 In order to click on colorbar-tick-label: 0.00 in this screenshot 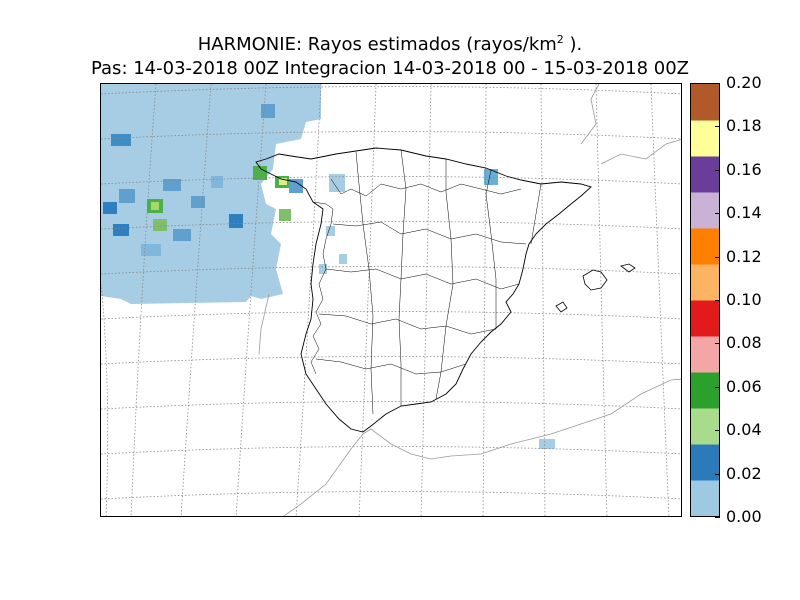, I will do `click(744, 516)`.